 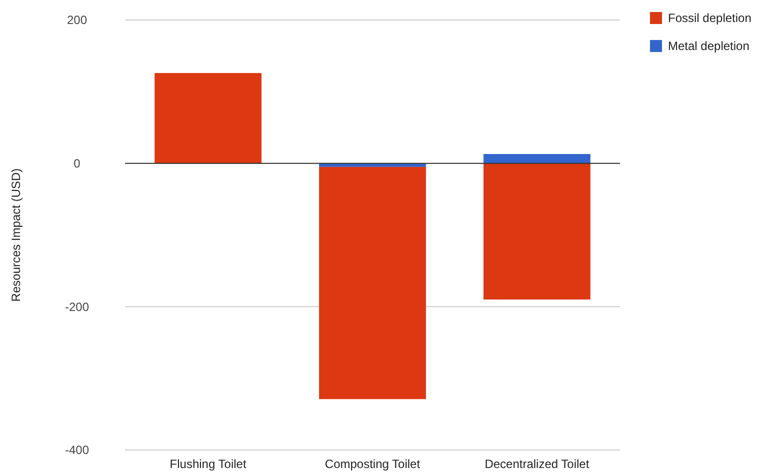 I want to click on x-tick-label: Composting Toilet, so click(x=372, y=464).